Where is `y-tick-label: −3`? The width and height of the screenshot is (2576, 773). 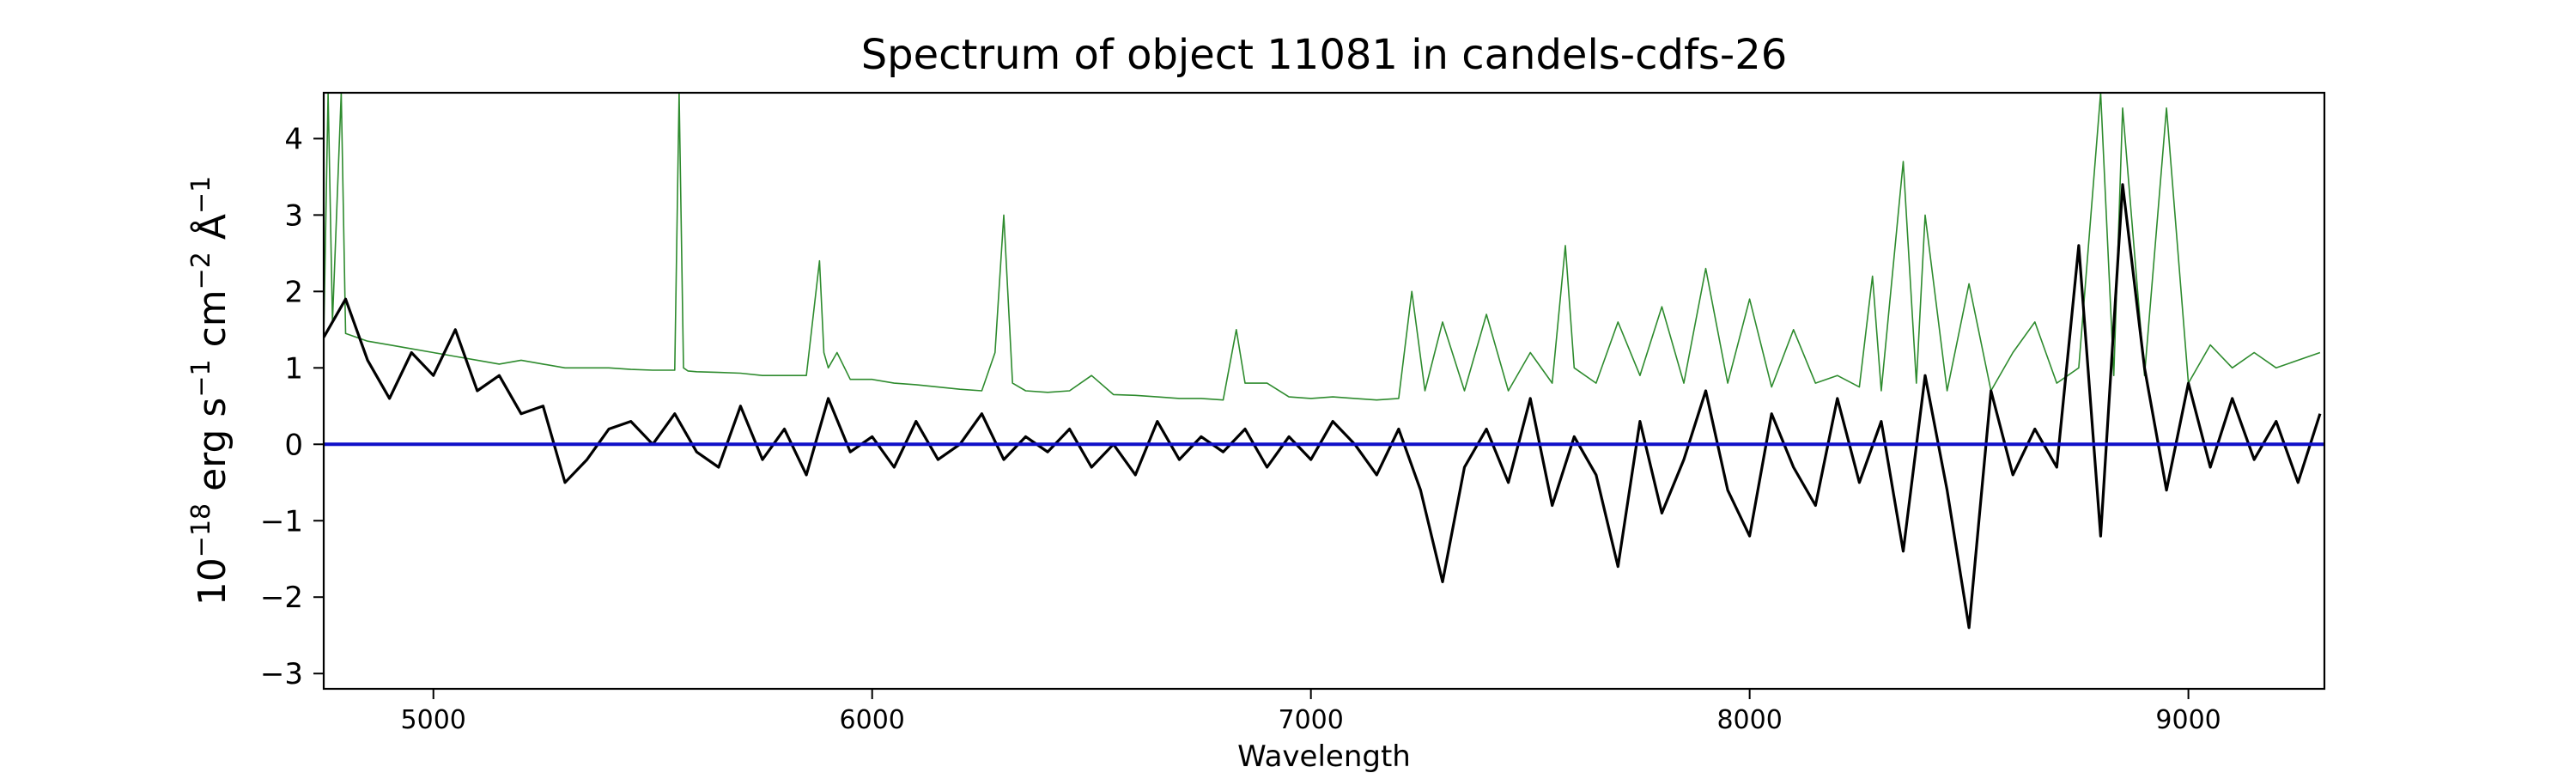 y-tick-label: −3 is located at coordinates (281, 674).